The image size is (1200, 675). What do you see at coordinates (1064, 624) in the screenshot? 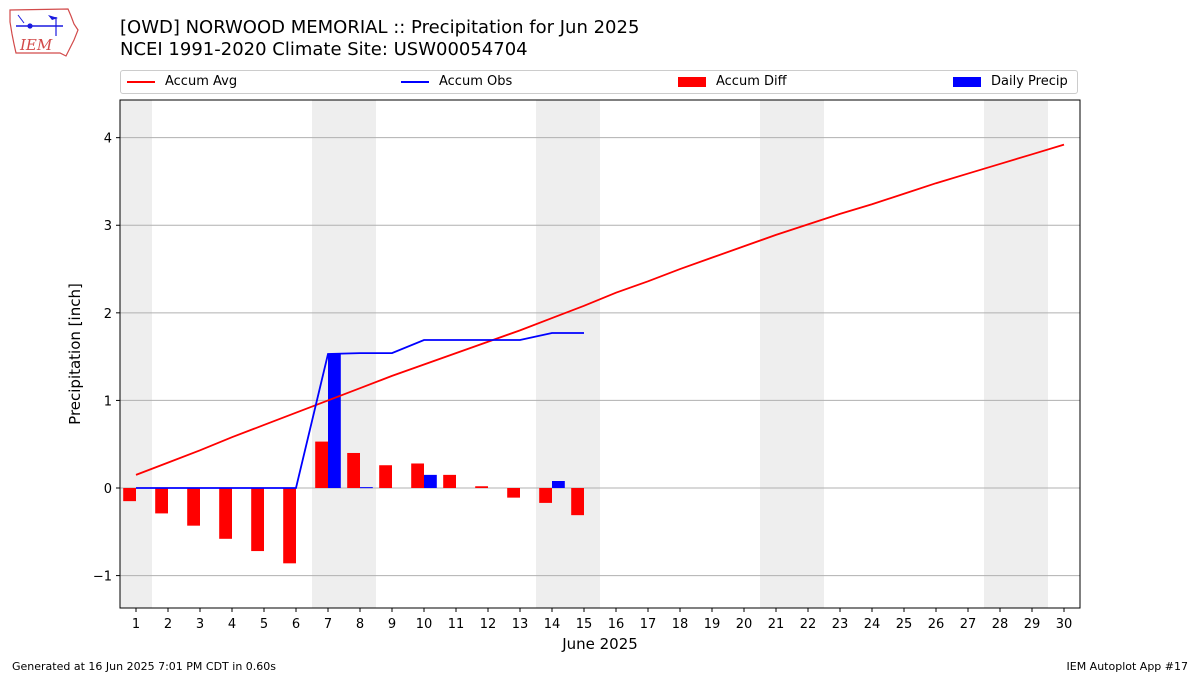
I see `x-tick-label: 30` at bounding box center [1064, 624].